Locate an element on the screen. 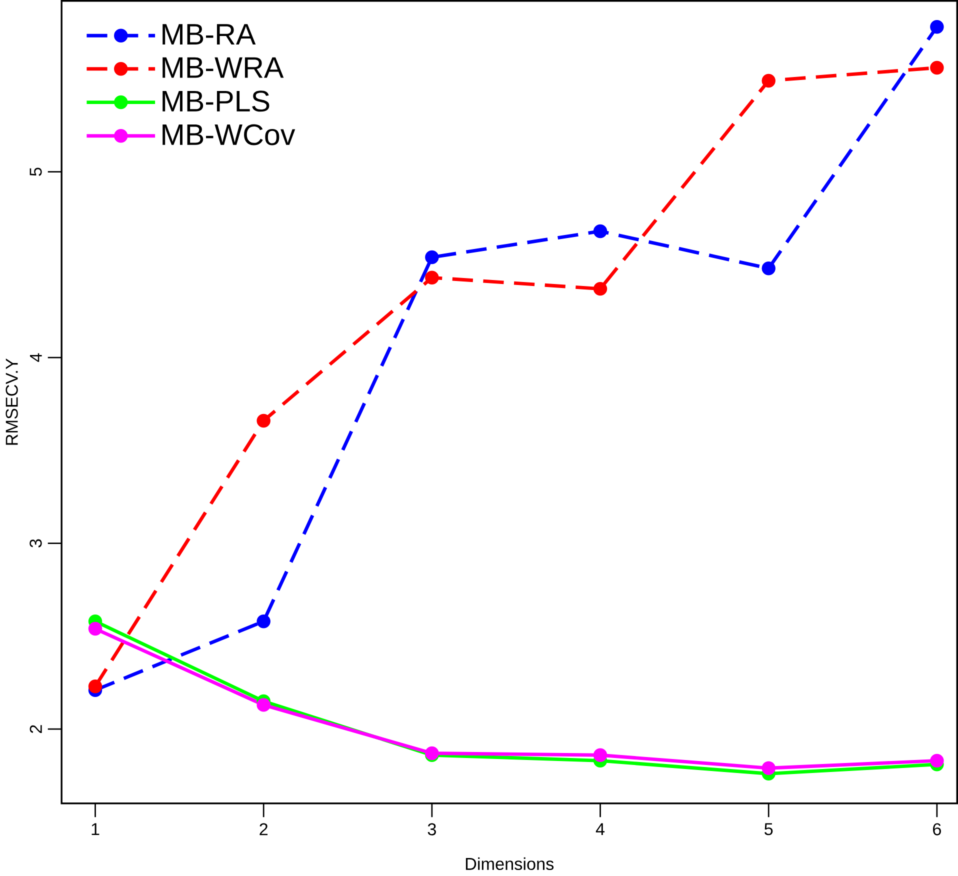 This screenshot has height=876, width=958. x-tick-label: 4 is located at coordinates (600, 829).